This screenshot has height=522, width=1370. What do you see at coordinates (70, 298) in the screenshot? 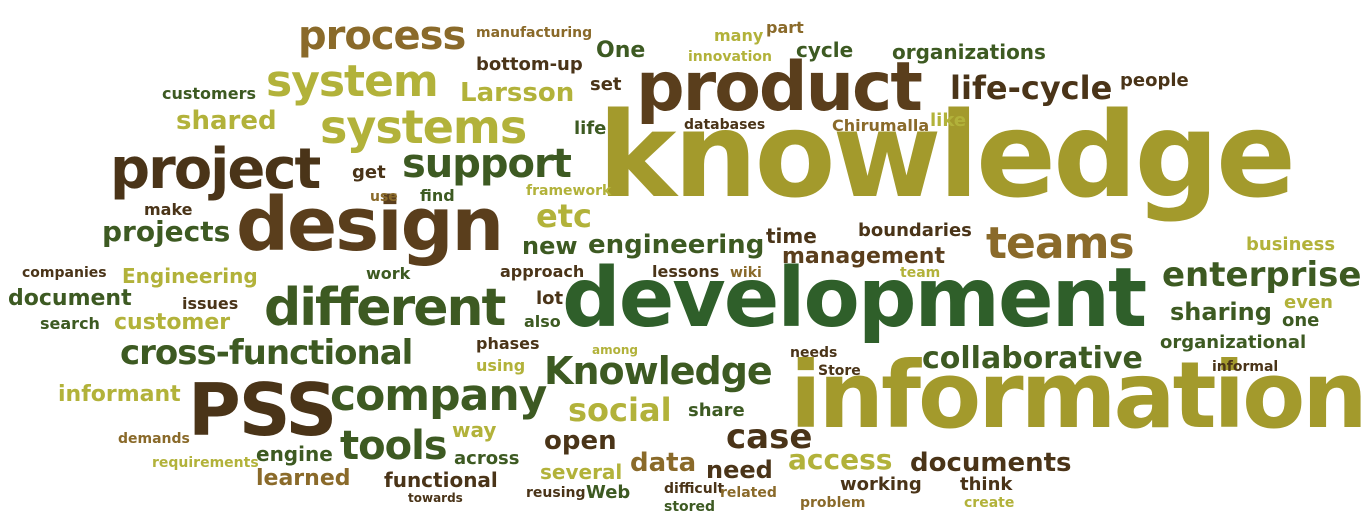
I see `word-document: document` at bounding box center [70, 298].